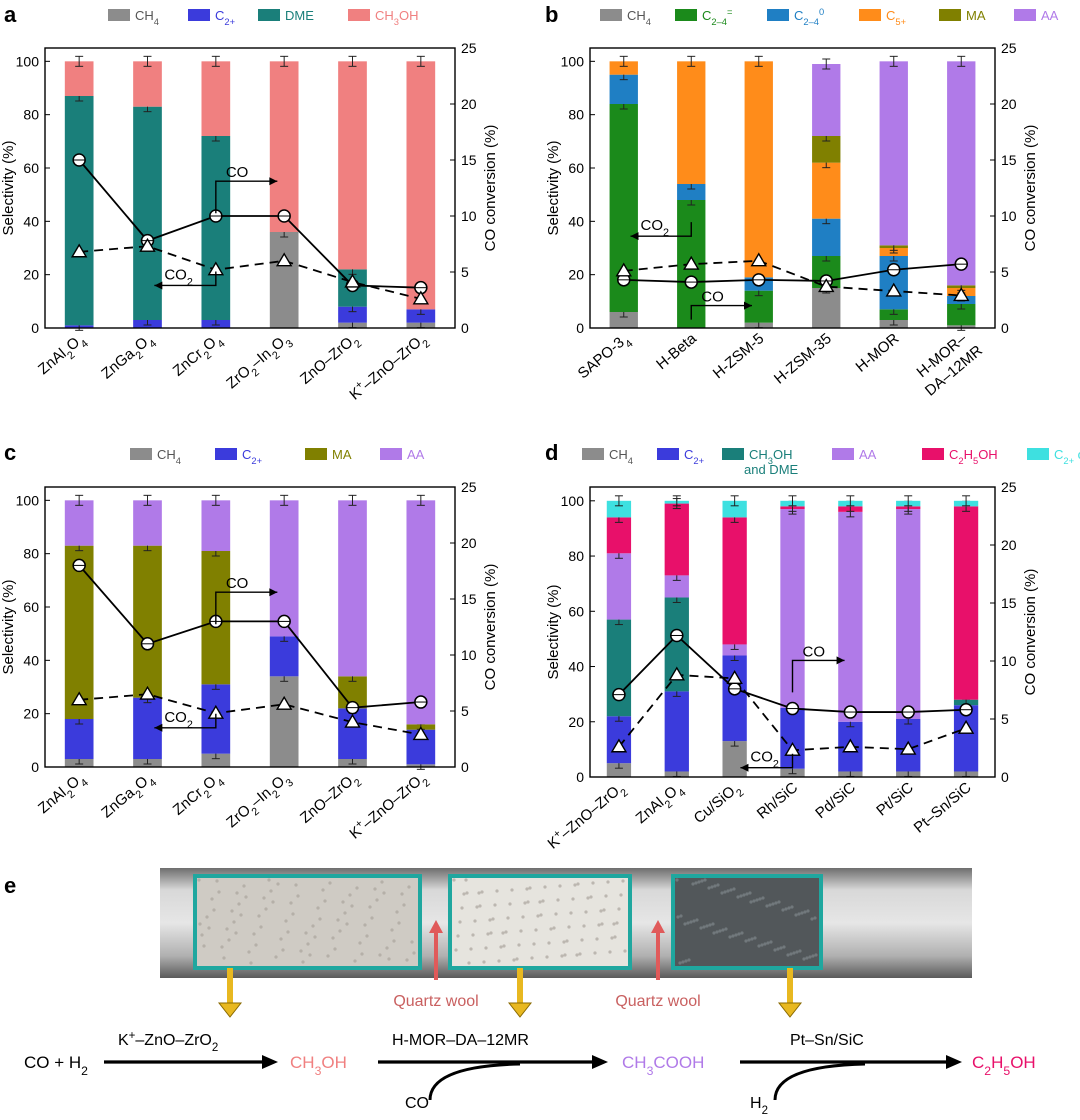  I want to click on y-tick-label: 20, so click(31, 714).